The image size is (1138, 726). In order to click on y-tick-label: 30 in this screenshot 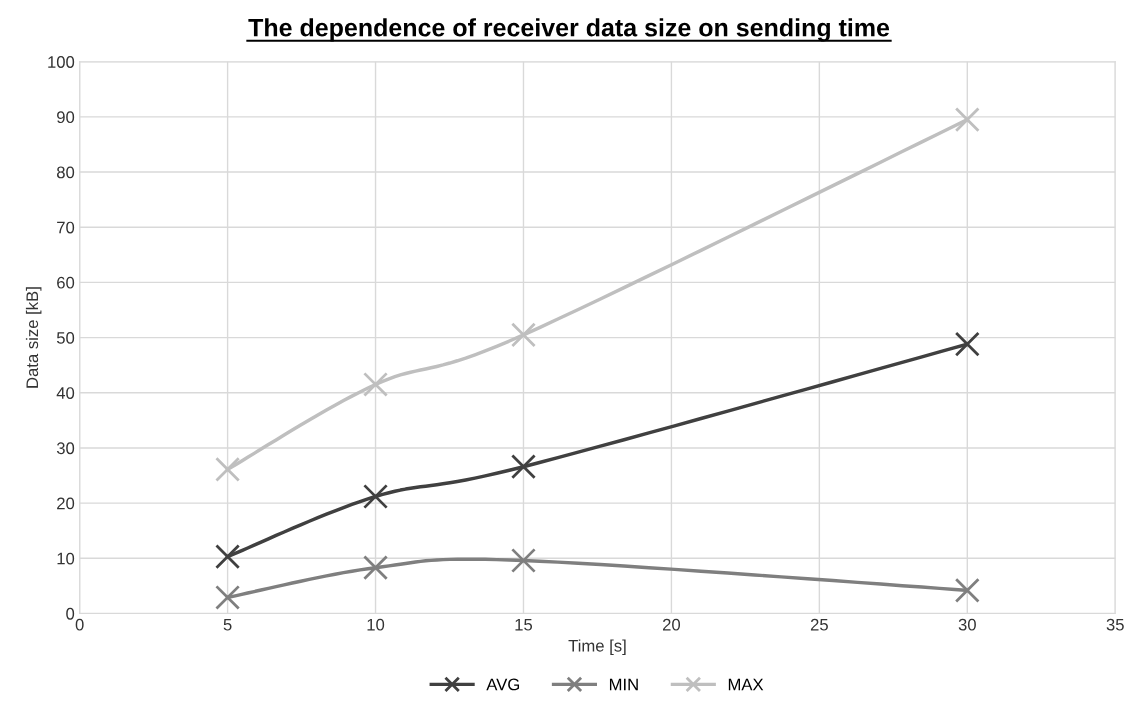, I will do `click(65, 448)`.